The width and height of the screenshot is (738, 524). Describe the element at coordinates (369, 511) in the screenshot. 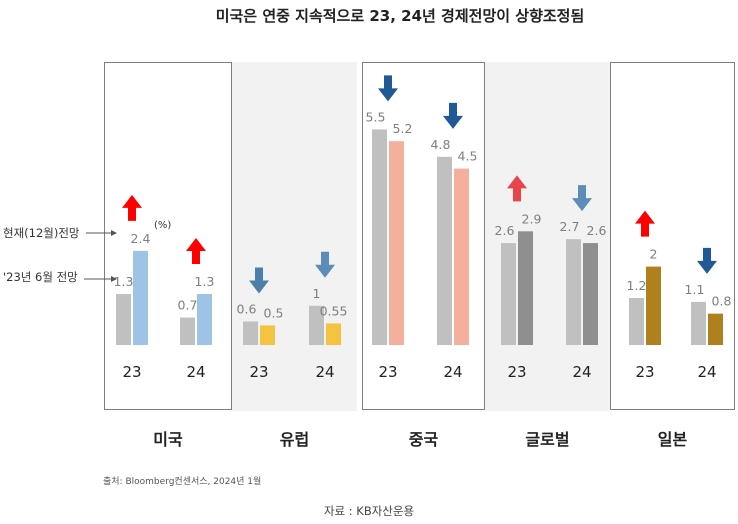

I see `data-credit: 자료 : KB자산운용` at that location.